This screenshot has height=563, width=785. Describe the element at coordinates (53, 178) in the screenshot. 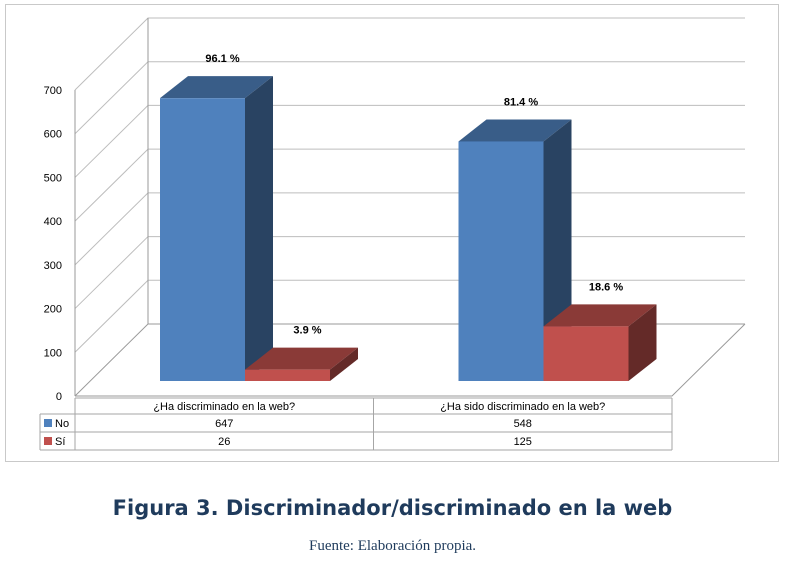

I see `y-tick-label: 500` at that location.